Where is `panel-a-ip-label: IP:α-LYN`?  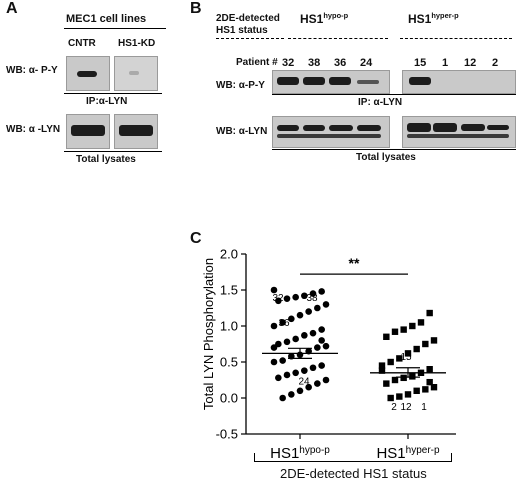
panel-a-ip-label: IP:α-LYN is located at coordinates (107, 101).